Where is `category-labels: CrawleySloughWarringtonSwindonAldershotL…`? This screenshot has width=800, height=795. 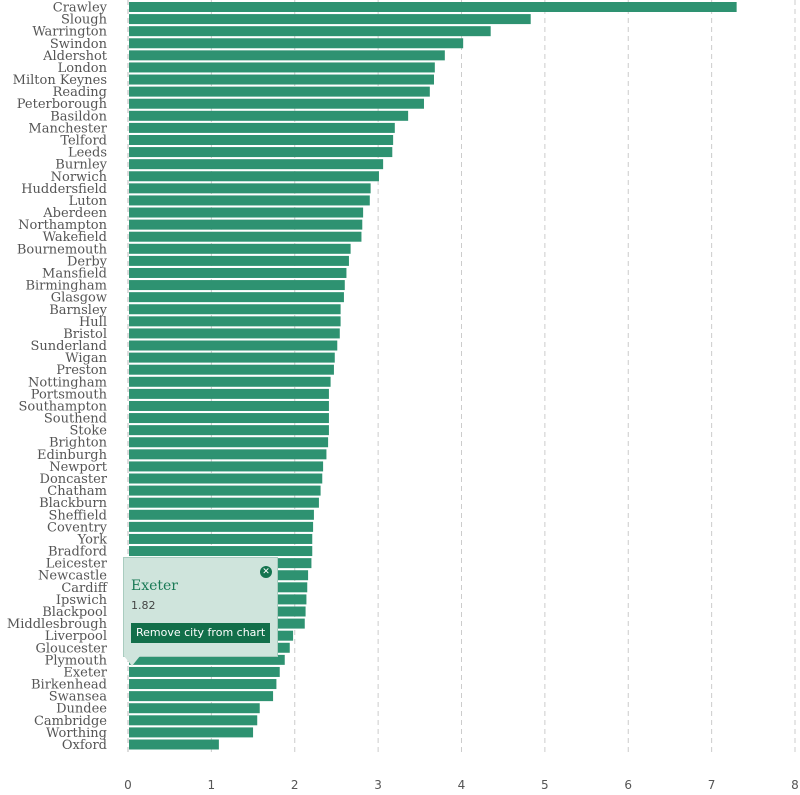 category-labels: CrawleySloughWarringtonSwindonAldershotL… is located at coordinates (58, 377).